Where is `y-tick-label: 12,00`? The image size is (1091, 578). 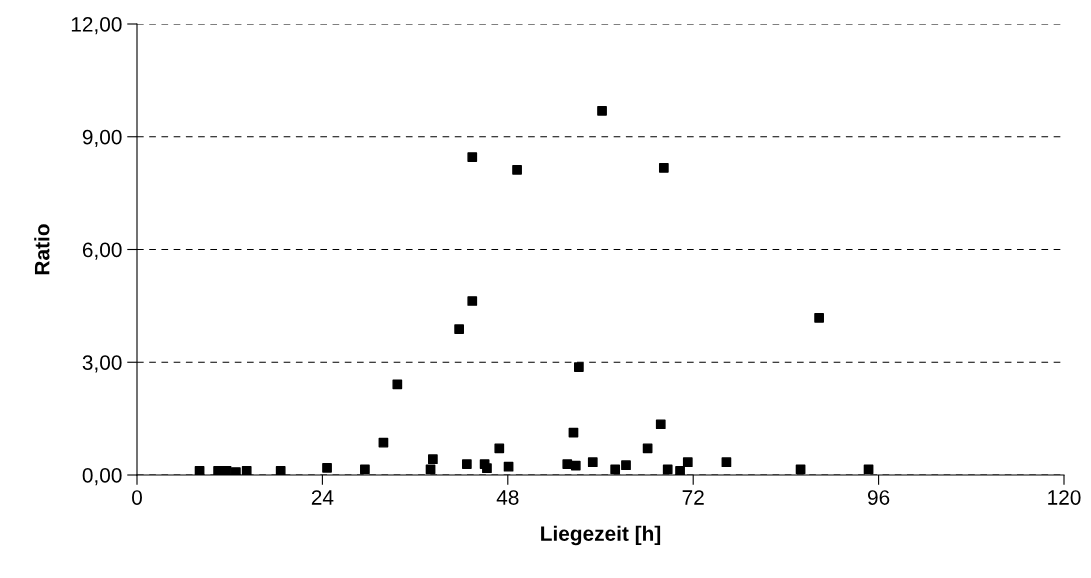
y-tick-label: 12,00 is located at coordinates (96, 26).